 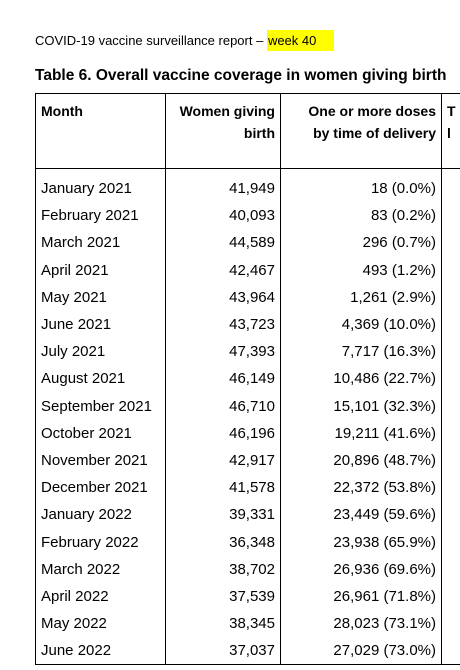 What do you see at coordinates (223, 460) in the screenshot?
I see `value-cell: 42,917` at bounding box center [223, 460].